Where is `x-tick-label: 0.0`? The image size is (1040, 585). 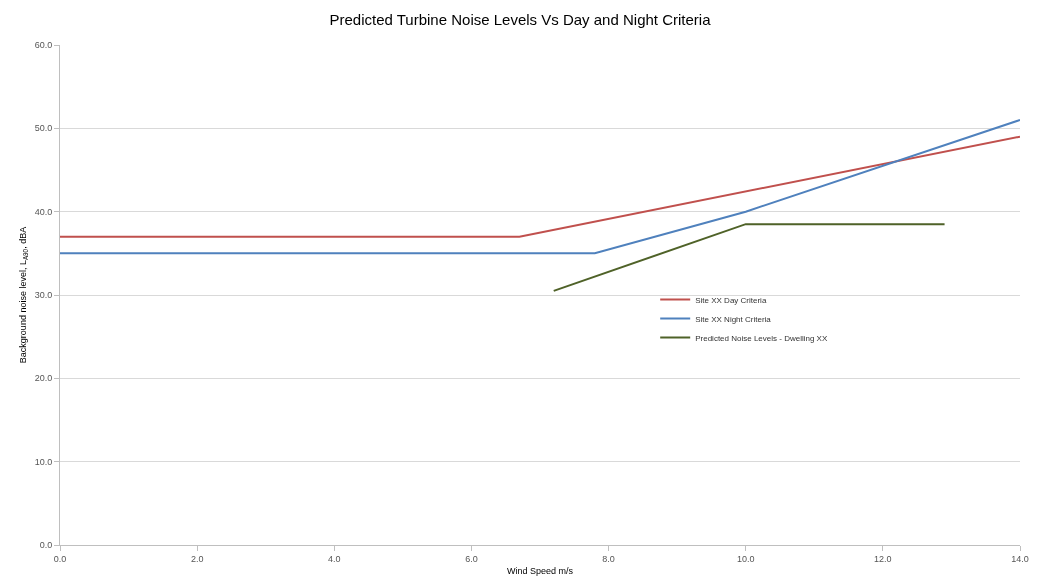 x-tick-label: 0.0 is located at coordinates (60, 558).